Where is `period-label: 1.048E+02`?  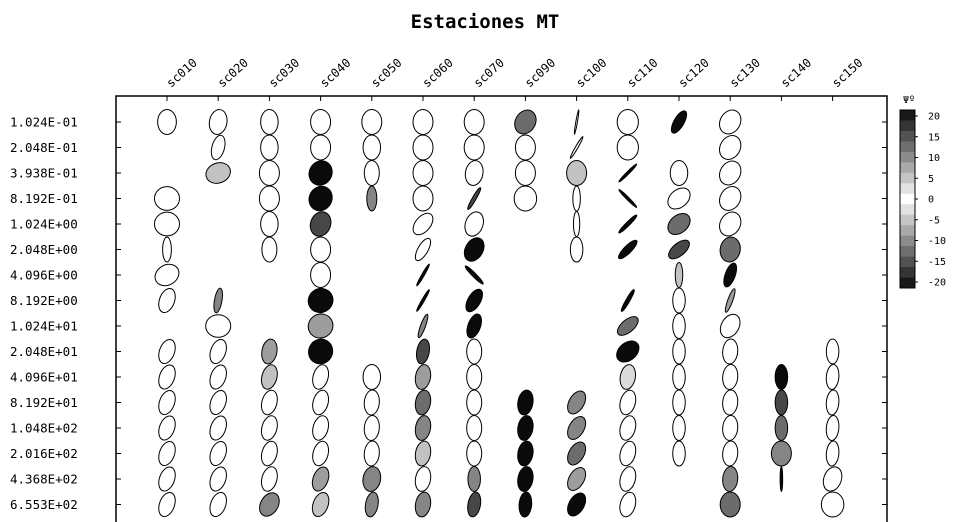
period-label: 1.048E+02 is located at coordinates (44, 428).